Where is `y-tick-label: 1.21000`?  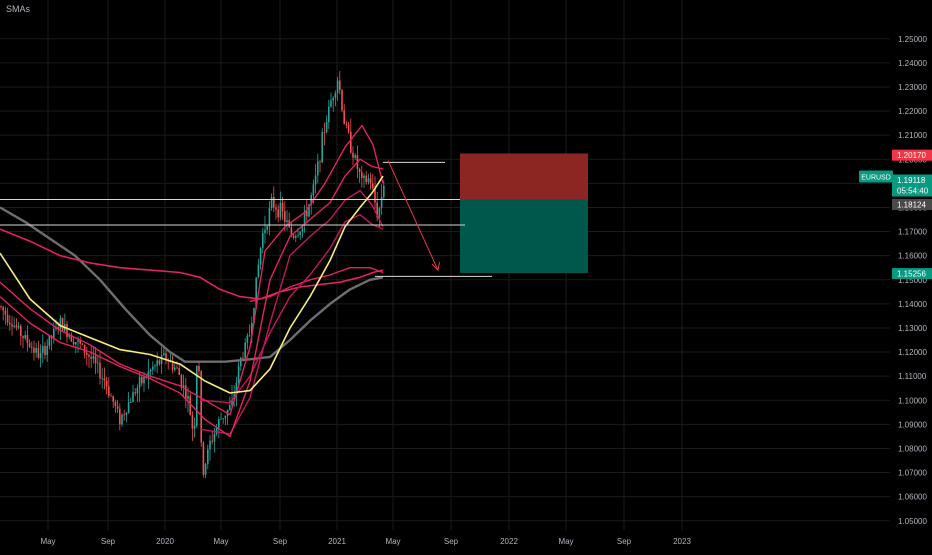
y-tick-label: 1.21000 is located at coordinates (912, 135).